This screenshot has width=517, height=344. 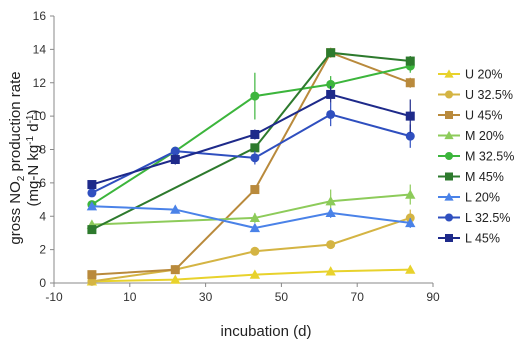 I want to click on legend-label: M 45%, so click(x=484, y=177).